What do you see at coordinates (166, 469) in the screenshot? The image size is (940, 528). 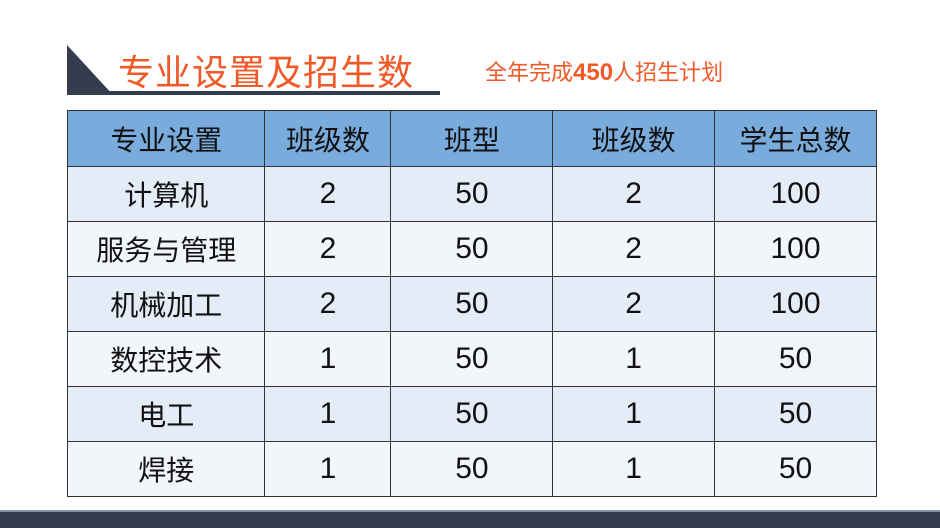 I see `major-name-cell: 焊接` at bounding box center [166, 469].